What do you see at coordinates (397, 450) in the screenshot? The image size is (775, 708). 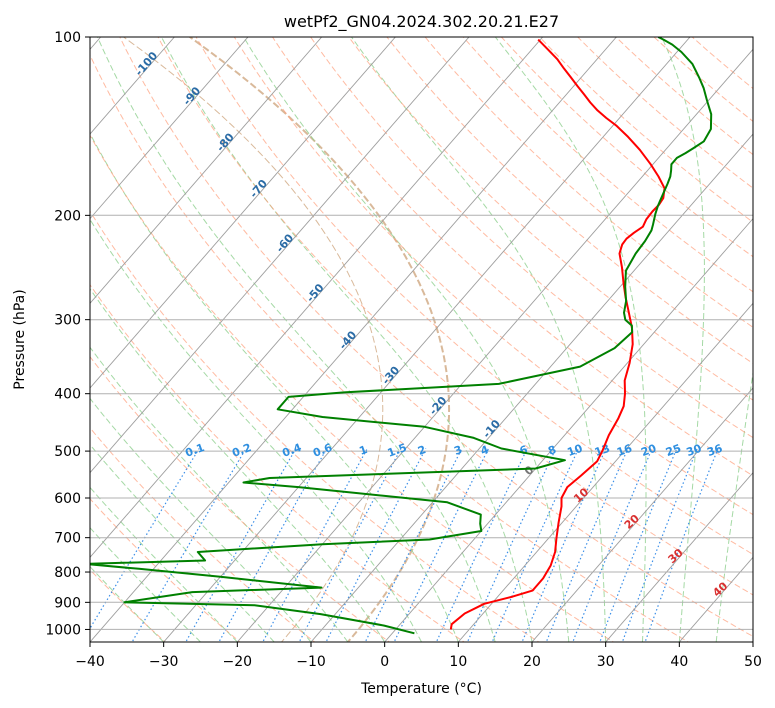 I see `mixing-ratio-label: 1.5` at bounding box center [397, 450].